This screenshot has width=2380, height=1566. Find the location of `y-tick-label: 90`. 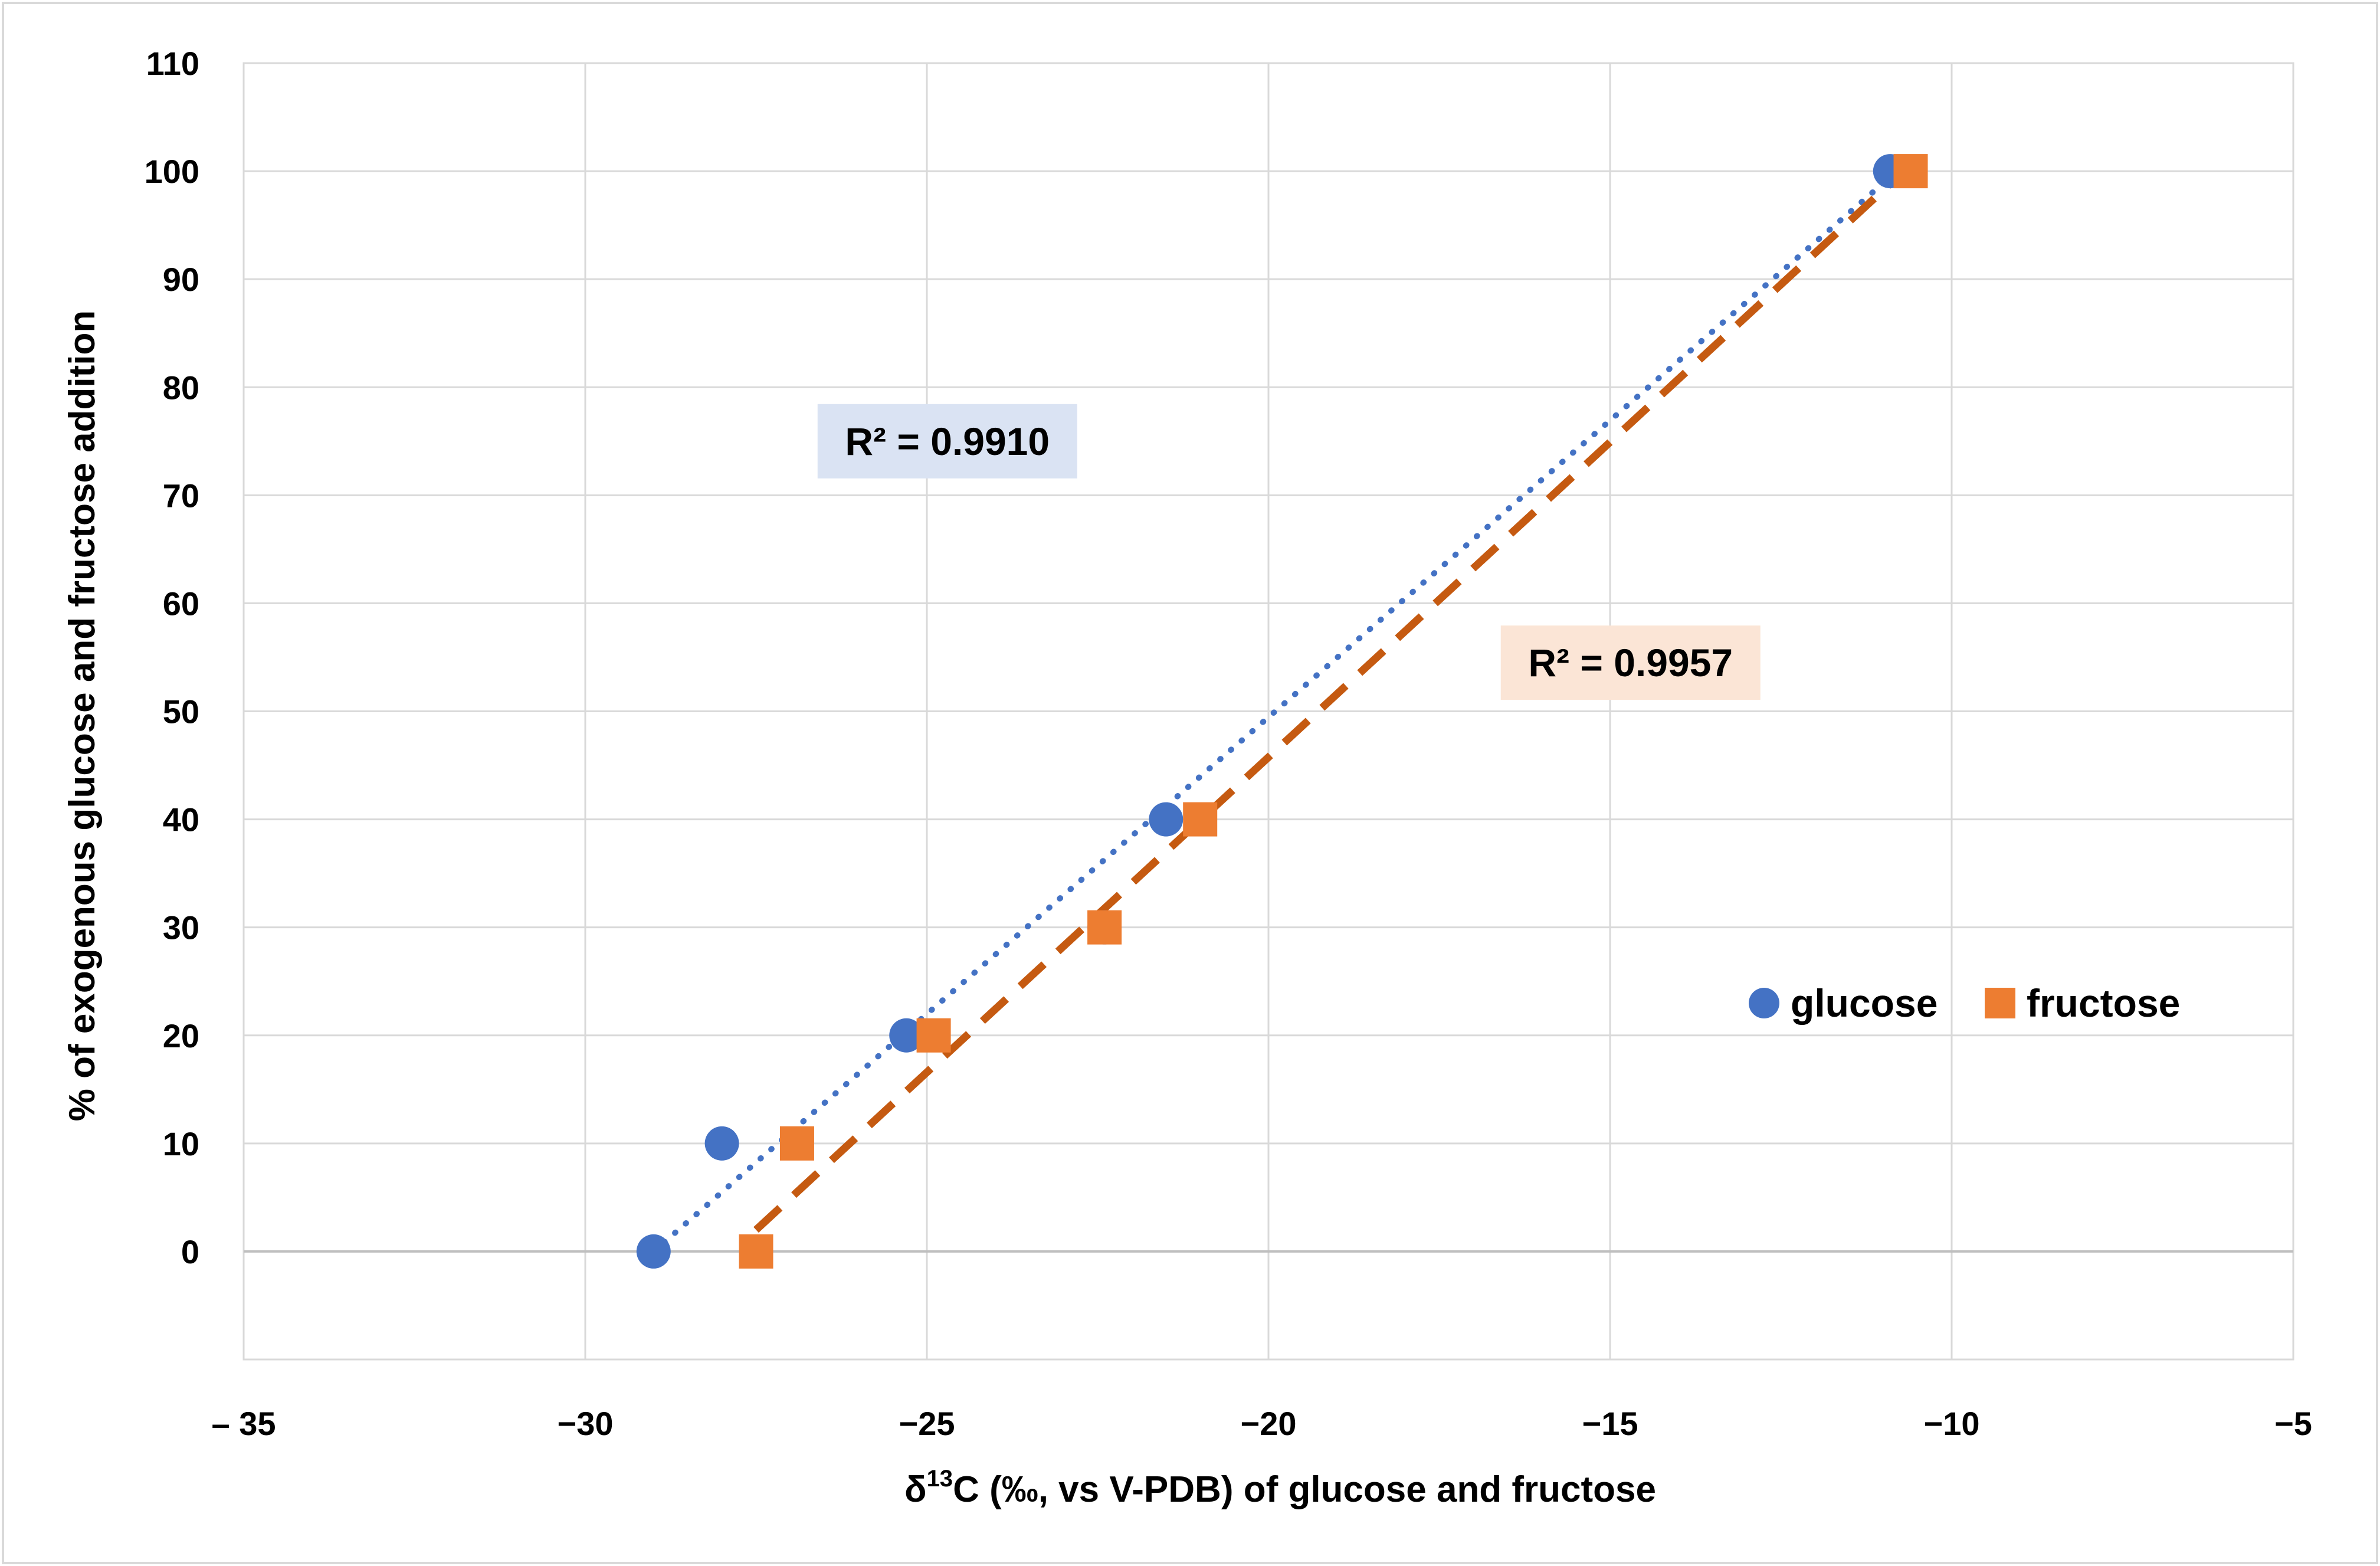

y-tick-label: 90 is located at coordinates (181, 279).